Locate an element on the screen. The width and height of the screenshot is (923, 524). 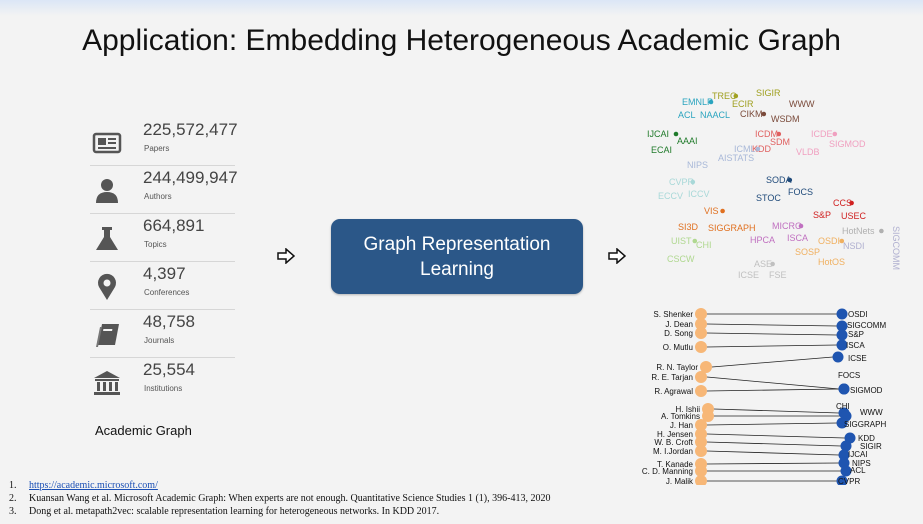
author-label: J. Malik is located at coordinates (680, 481).